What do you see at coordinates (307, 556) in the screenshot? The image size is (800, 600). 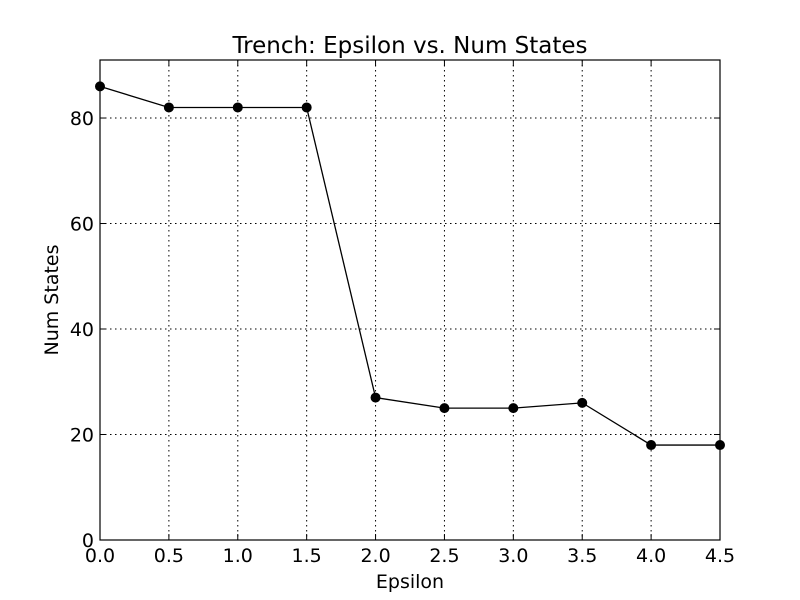 I see `x-tick-label: 1.5` at bounding box center [307, 556].